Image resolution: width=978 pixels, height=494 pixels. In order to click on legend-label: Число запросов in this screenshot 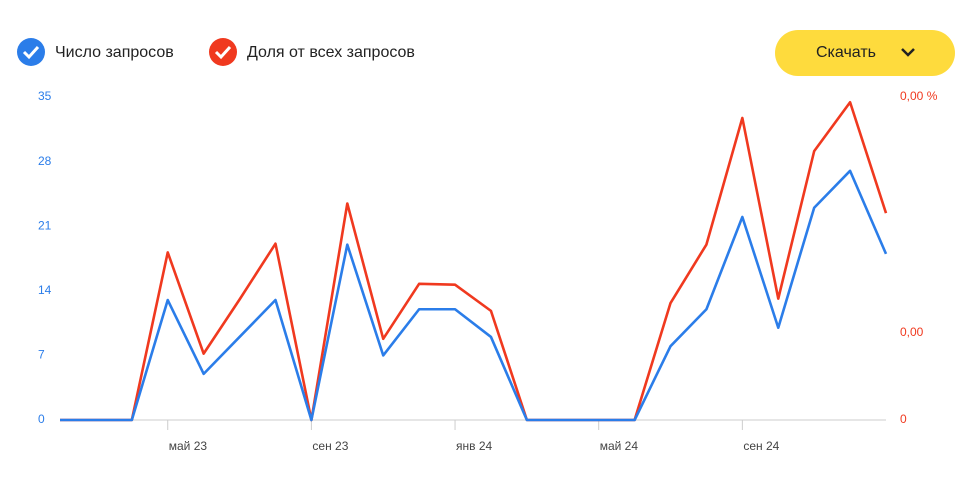, I will do `click(114, 52)`.